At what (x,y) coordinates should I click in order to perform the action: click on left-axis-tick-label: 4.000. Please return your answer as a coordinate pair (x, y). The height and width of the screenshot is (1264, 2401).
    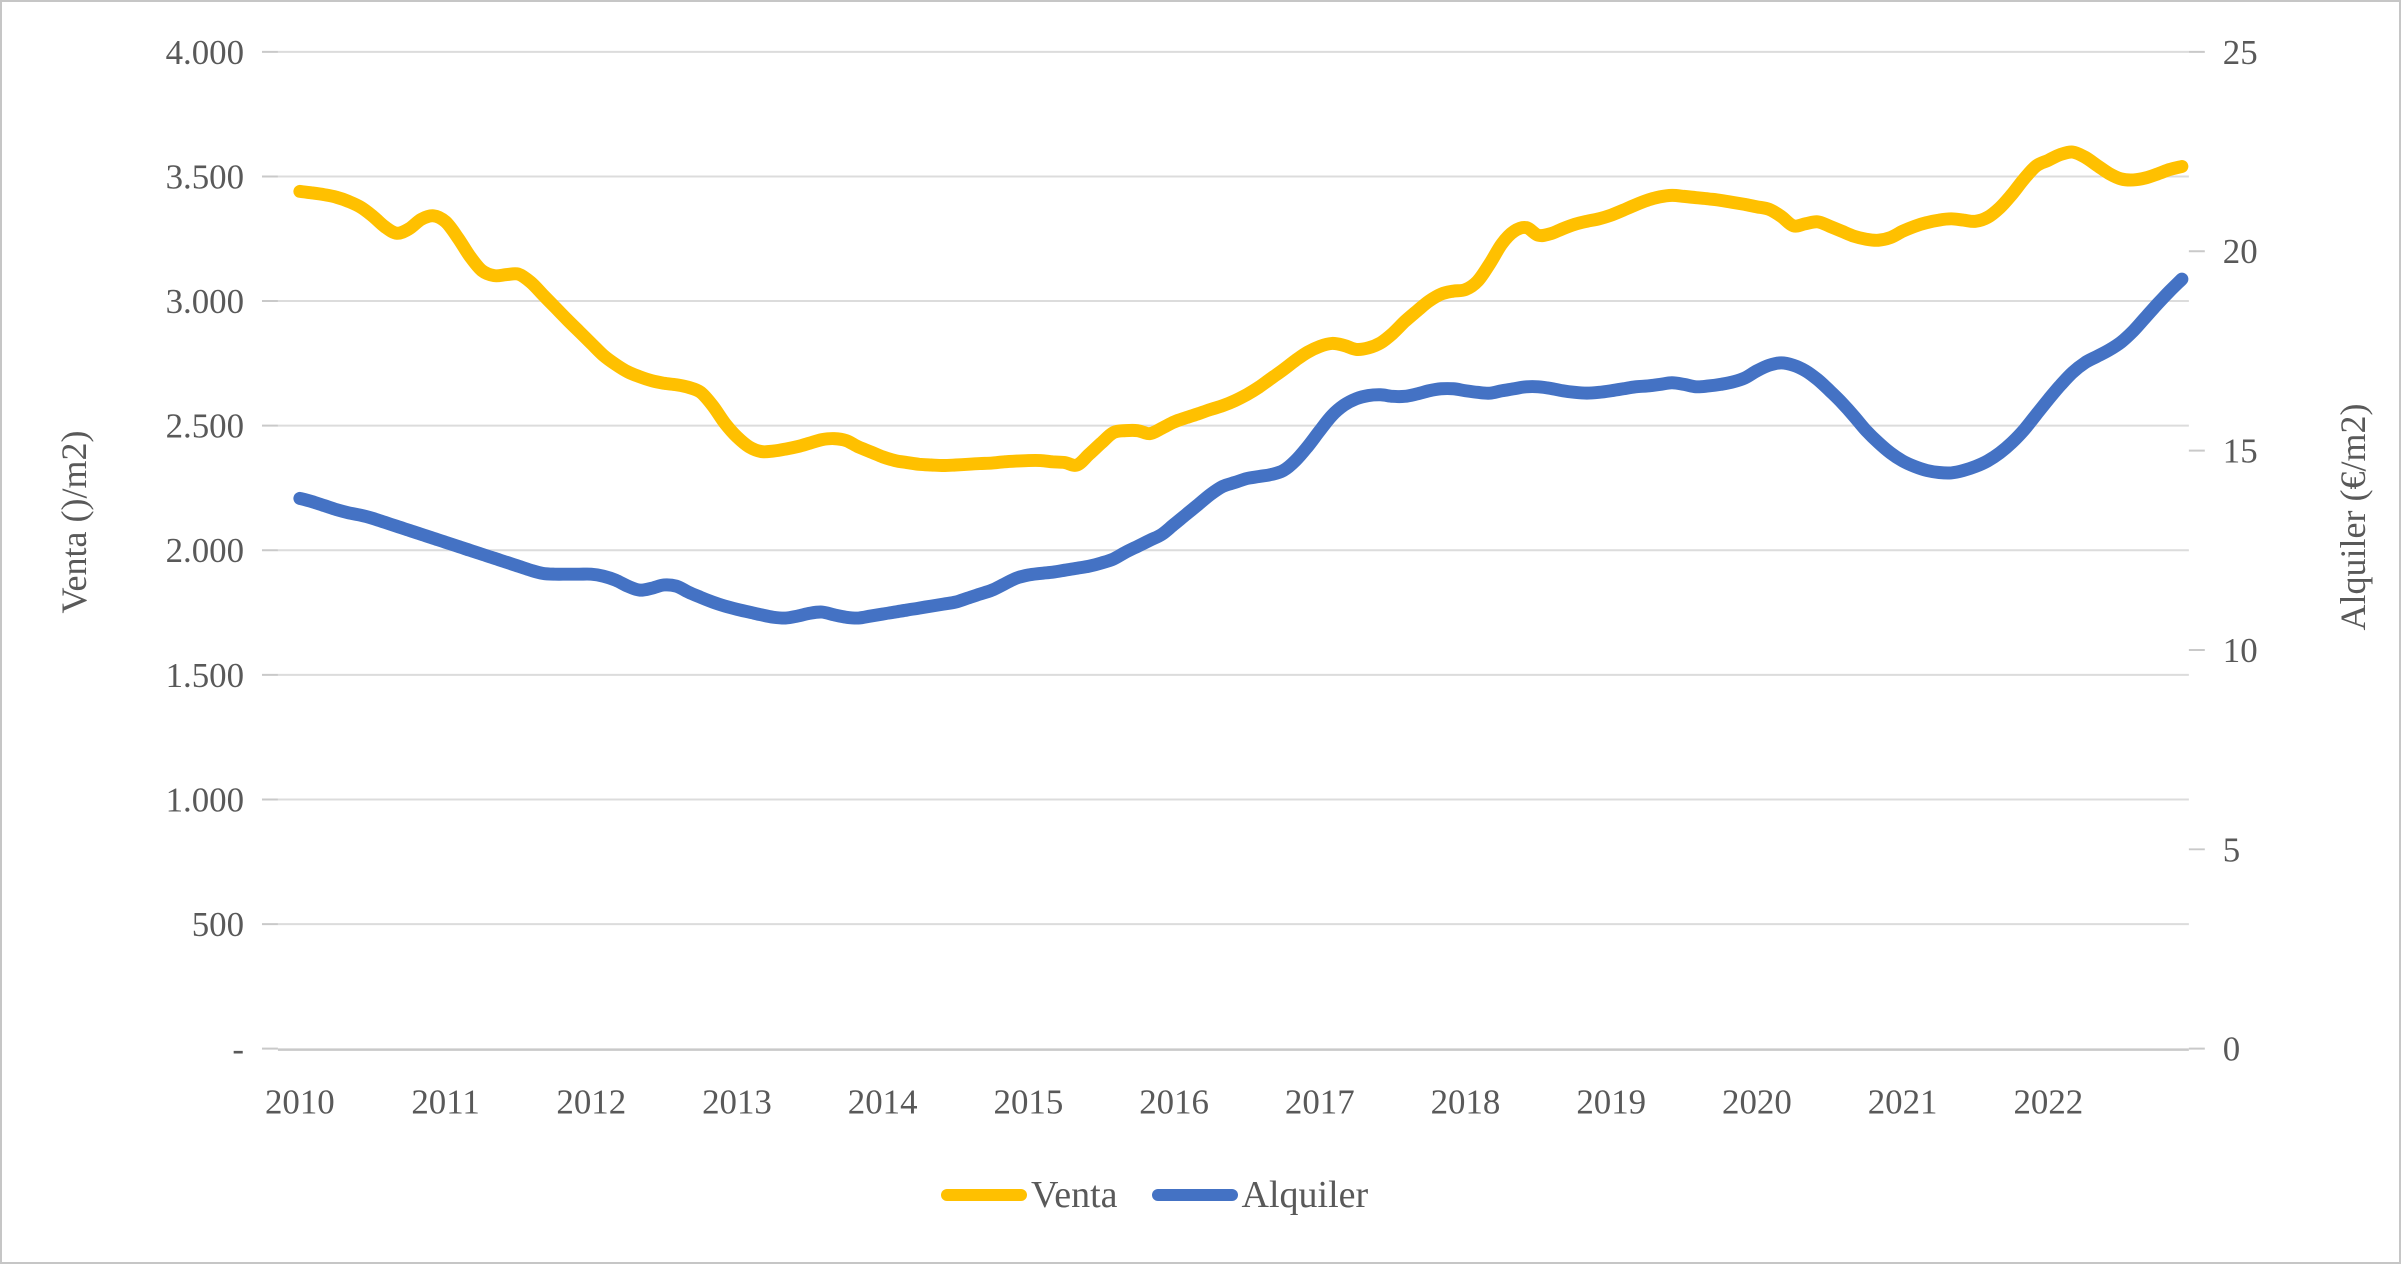
    Looking at the image, I should click on (205, 52).